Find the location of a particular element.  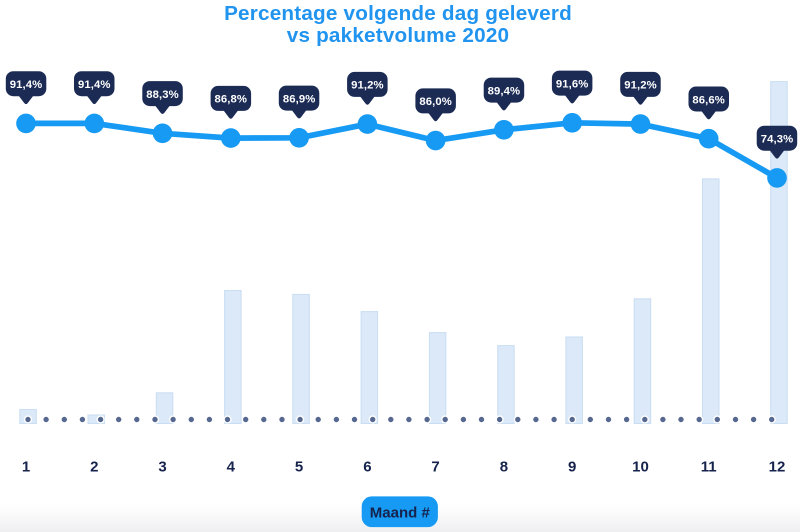

svg-text: 6 is located at coordinates (367, 467).